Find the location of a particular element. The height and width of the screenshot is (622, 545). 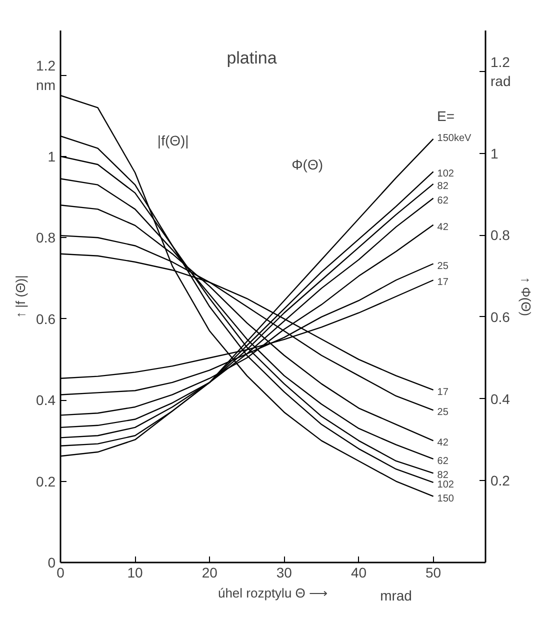

y-tick-label: 1 is located at coordinates (52, 156).